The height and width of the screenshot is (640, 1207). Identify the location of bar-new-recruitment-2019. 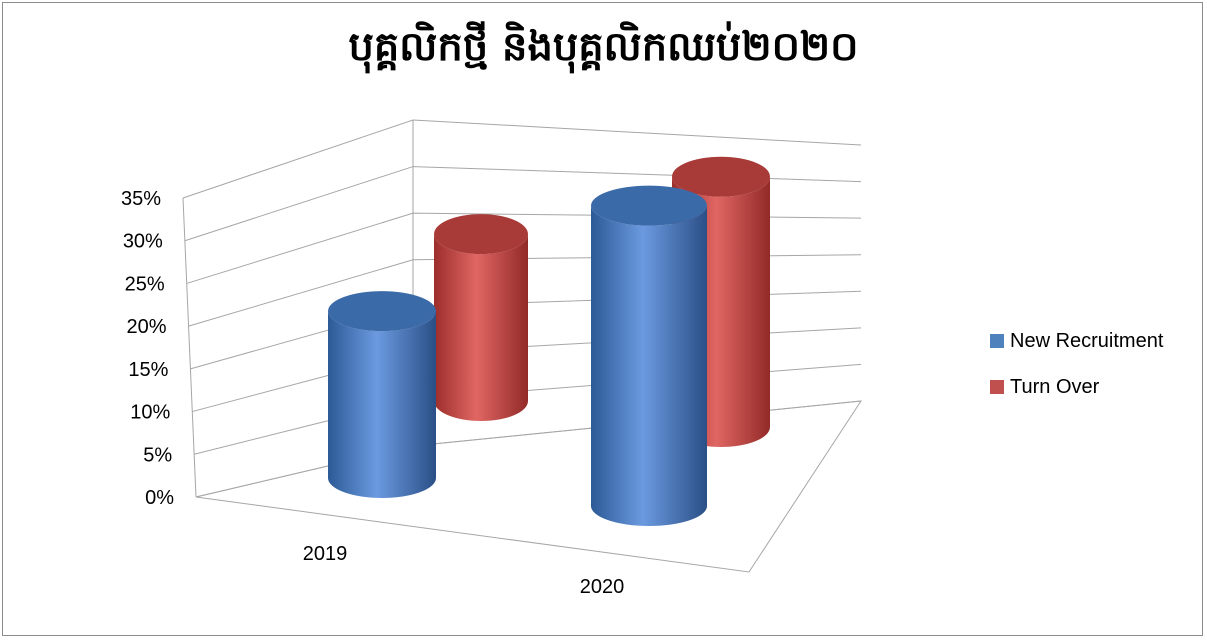
(382, 394).